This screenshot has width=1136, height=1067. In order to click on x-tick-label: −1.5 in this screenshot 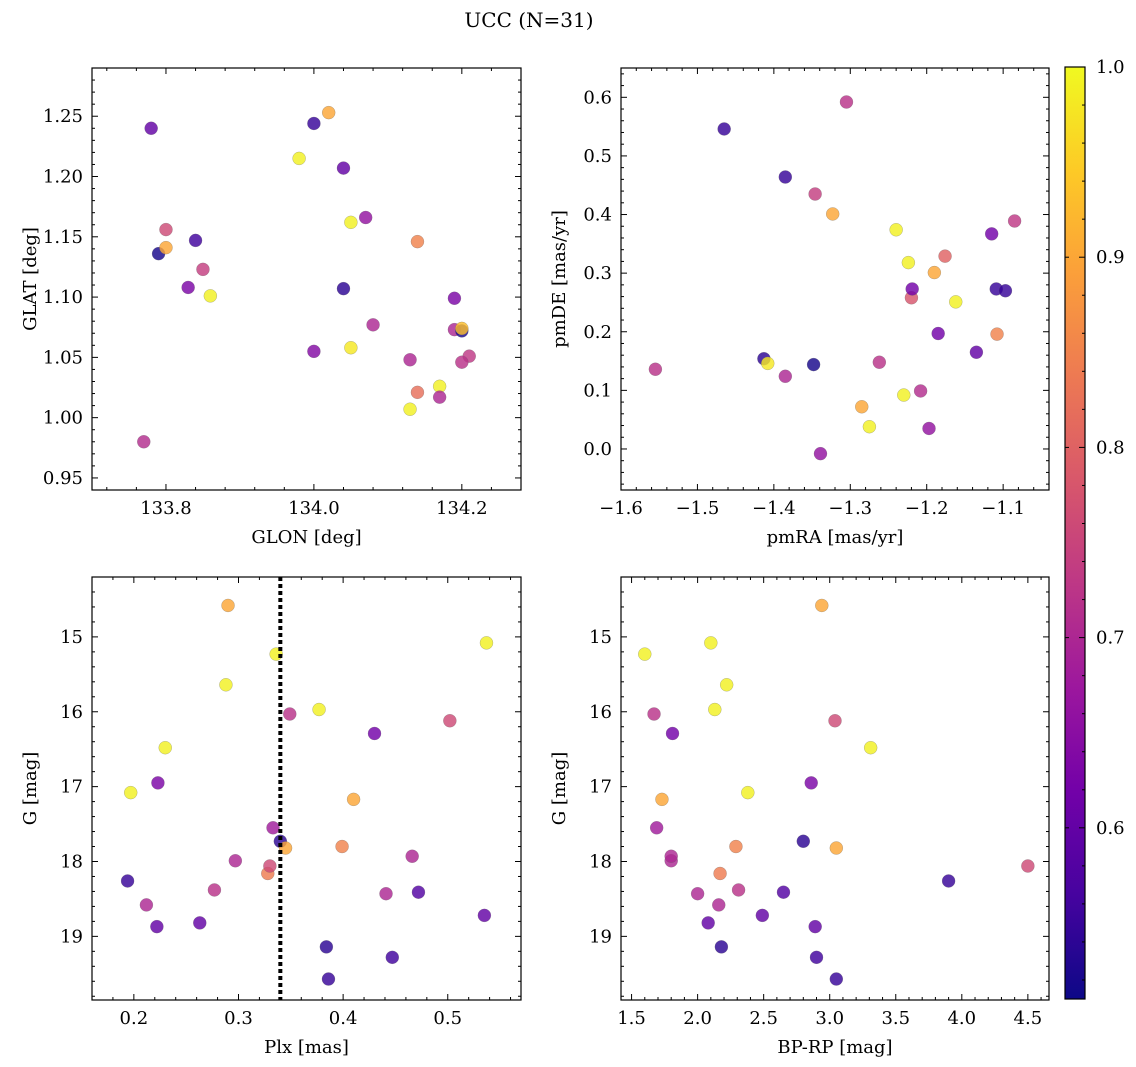, I will do `click(698, 508)`.